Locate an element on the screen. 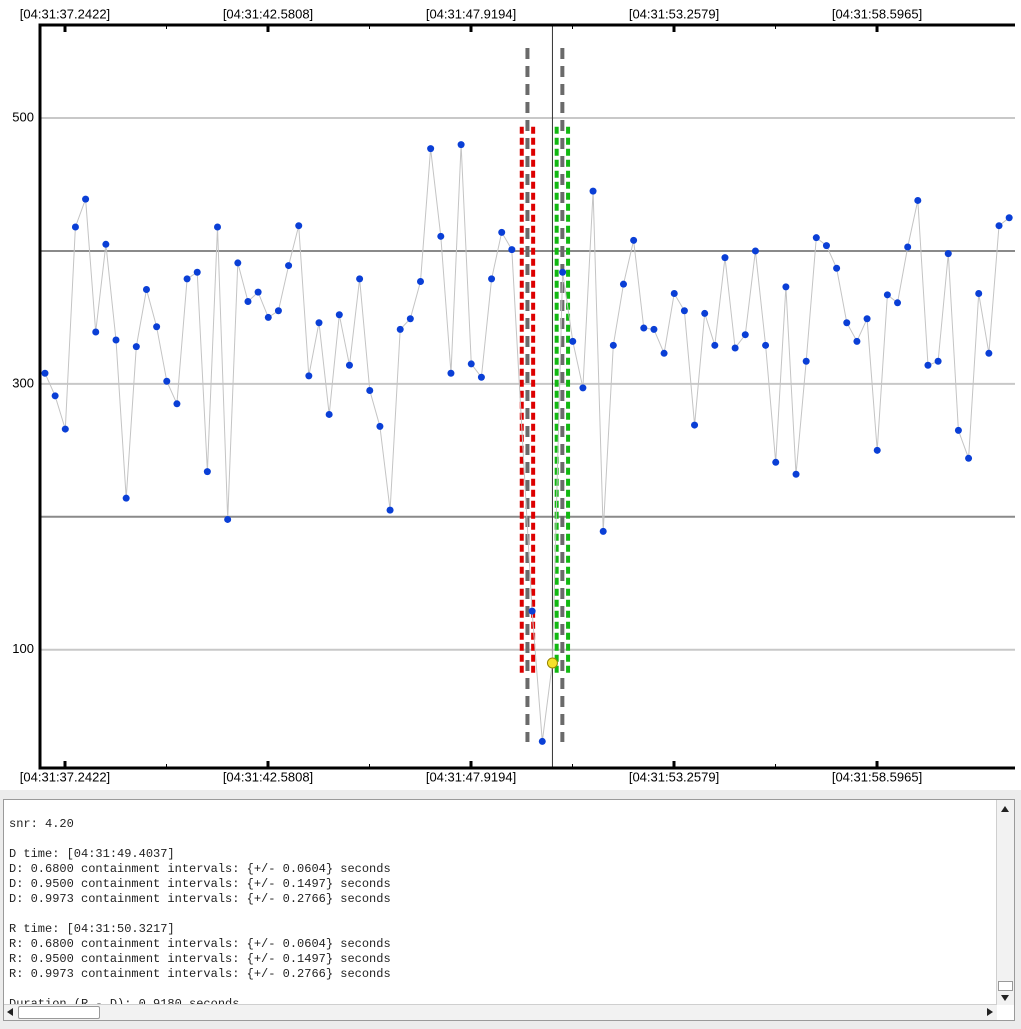  text-line: Duration (R - D): 0.9180 seconds is located at coordinates (124, 1000).